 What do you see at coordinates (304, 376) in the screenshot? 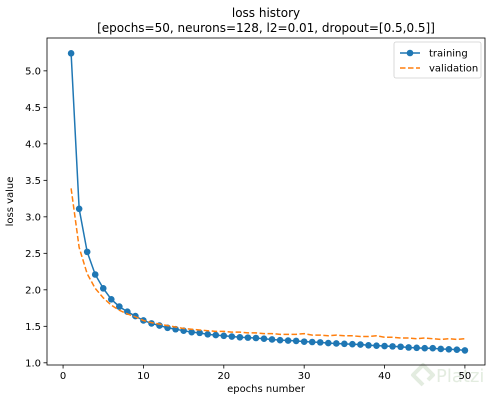
I see `x-tick-label: 30` at bounding box center [304, 376].